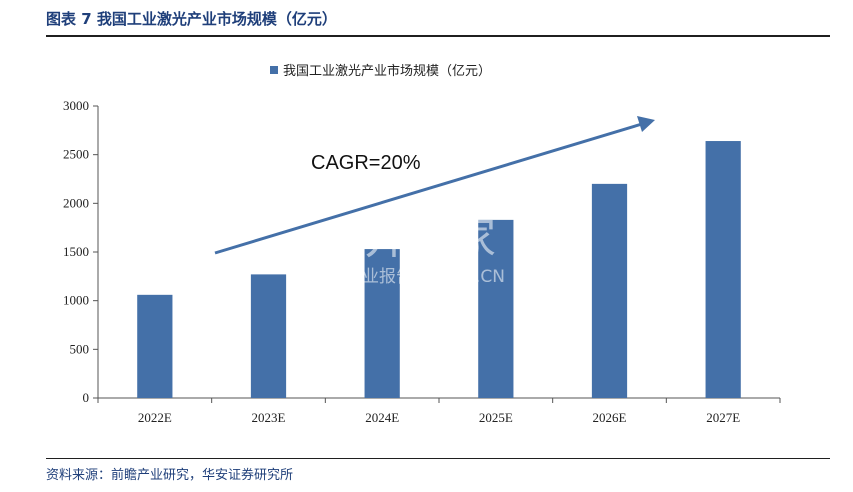 The image size is (853, 492). Describe the element at coordinates (155, 346) in the screenshot. I see `bar-2022E` at that location.